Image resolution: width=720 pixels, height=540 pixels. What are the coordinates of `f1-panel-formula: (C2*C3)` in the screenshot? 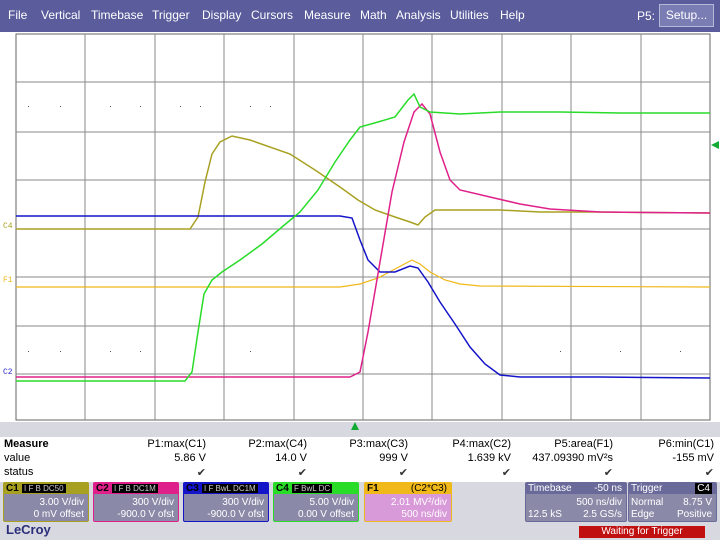 It's located at (428, 488).